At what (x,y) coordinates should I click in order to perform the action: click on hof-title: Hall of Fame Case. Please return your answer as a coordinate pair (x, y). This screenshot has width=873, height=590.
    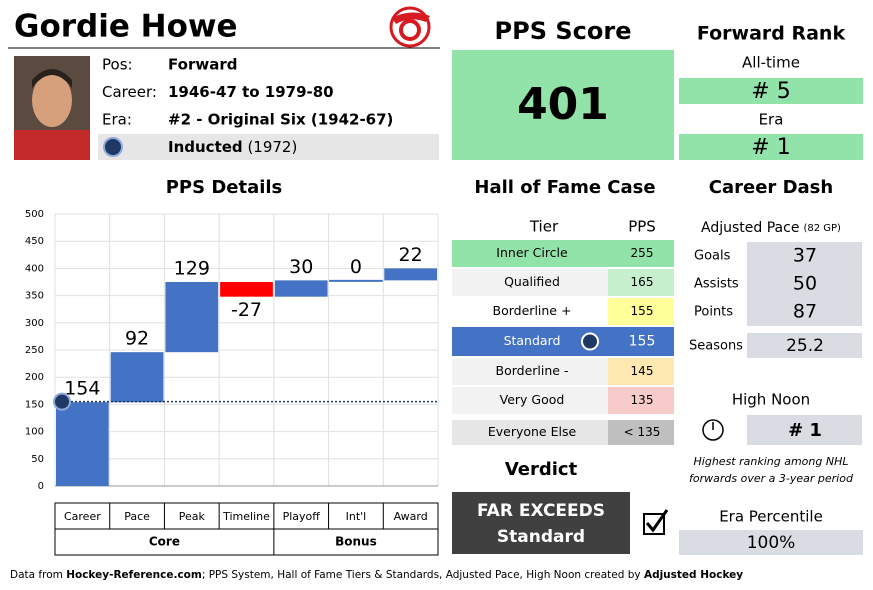
    Looking at the image, I should click on (564, 187).